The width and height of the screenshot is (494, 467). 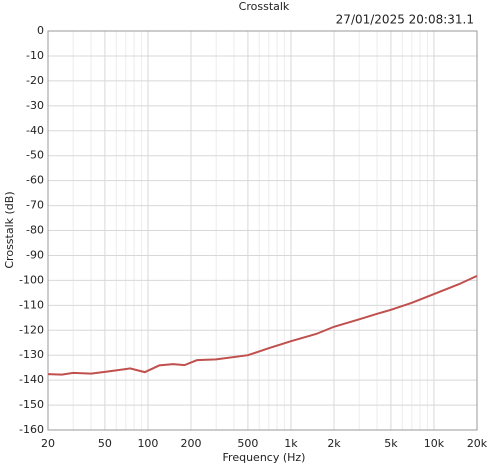 What do you see at coordinates (35, 205) in the screenshot?
I see `y-tick-label: -70` at bounding box center [35, 205].